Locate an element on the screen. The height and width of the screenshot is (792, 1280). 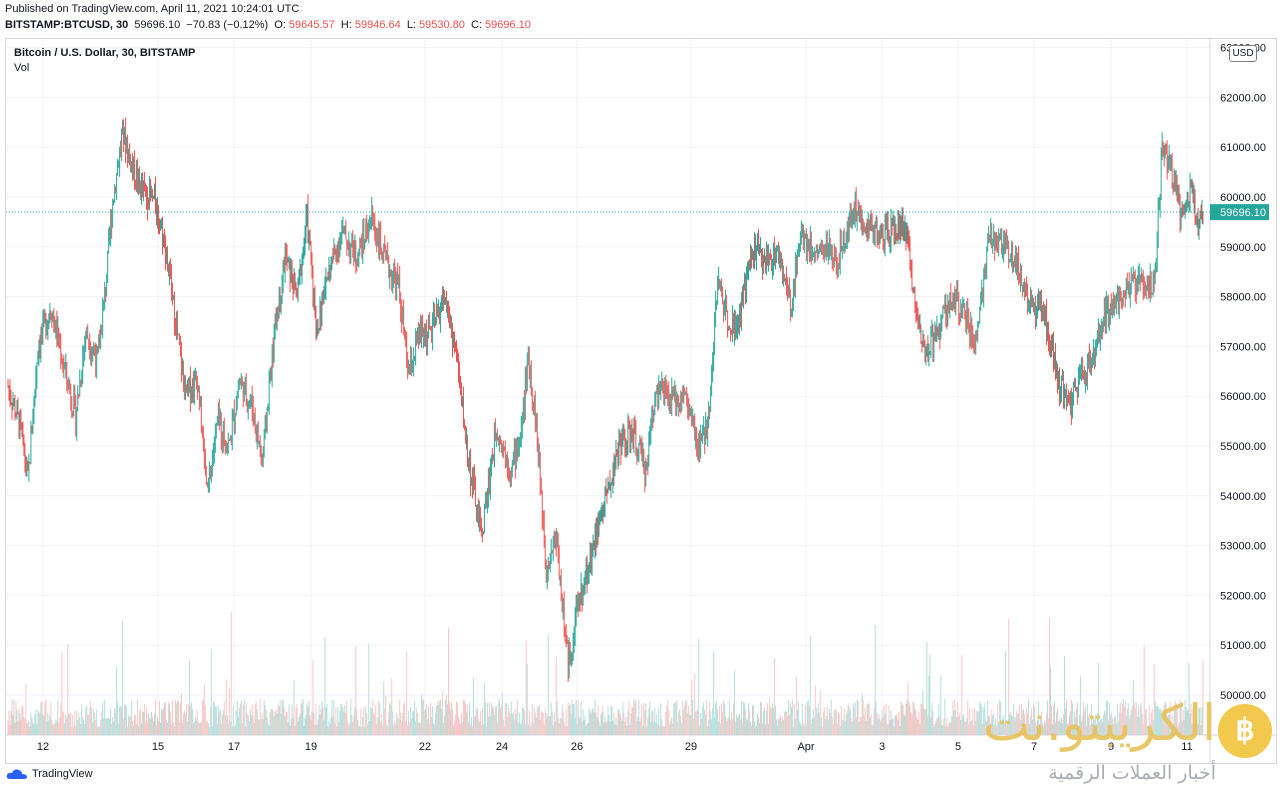
y-tick-label: 56000.00 is located at coordinates (1243, 397).